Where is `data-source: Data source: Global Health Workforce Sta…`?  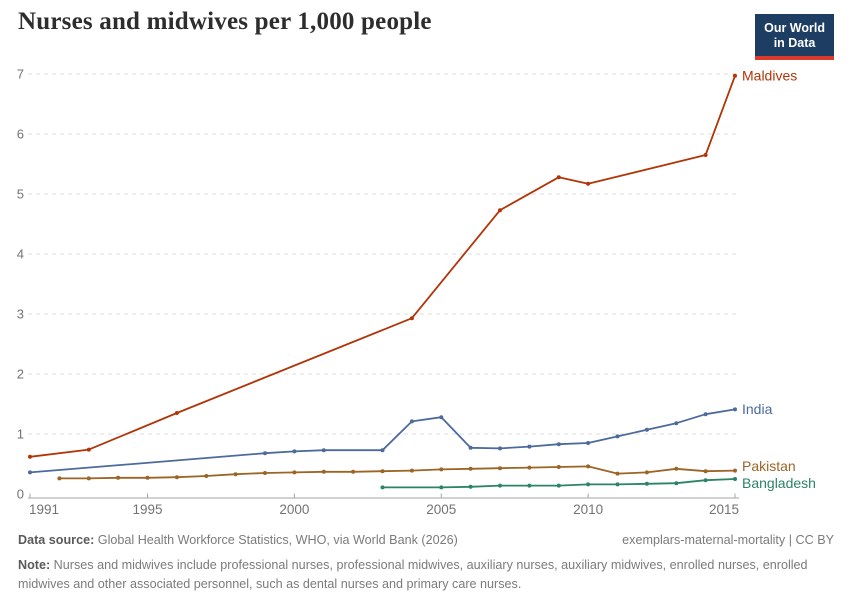
data-source: Data source: Global Health Workforce Sta… is located at coordinates (238, 540).